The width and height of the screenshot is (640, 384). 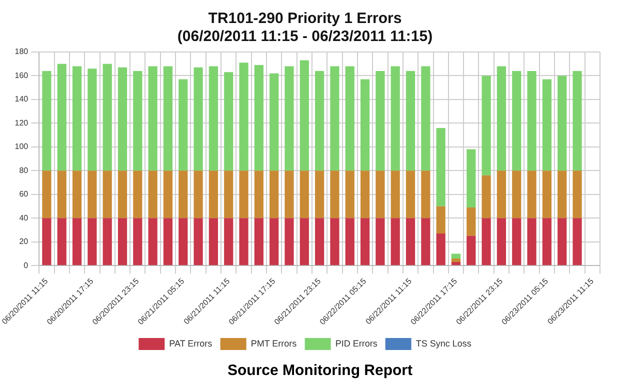 I want to click on legend-label: PID Errors, so click(x=356, y=343).